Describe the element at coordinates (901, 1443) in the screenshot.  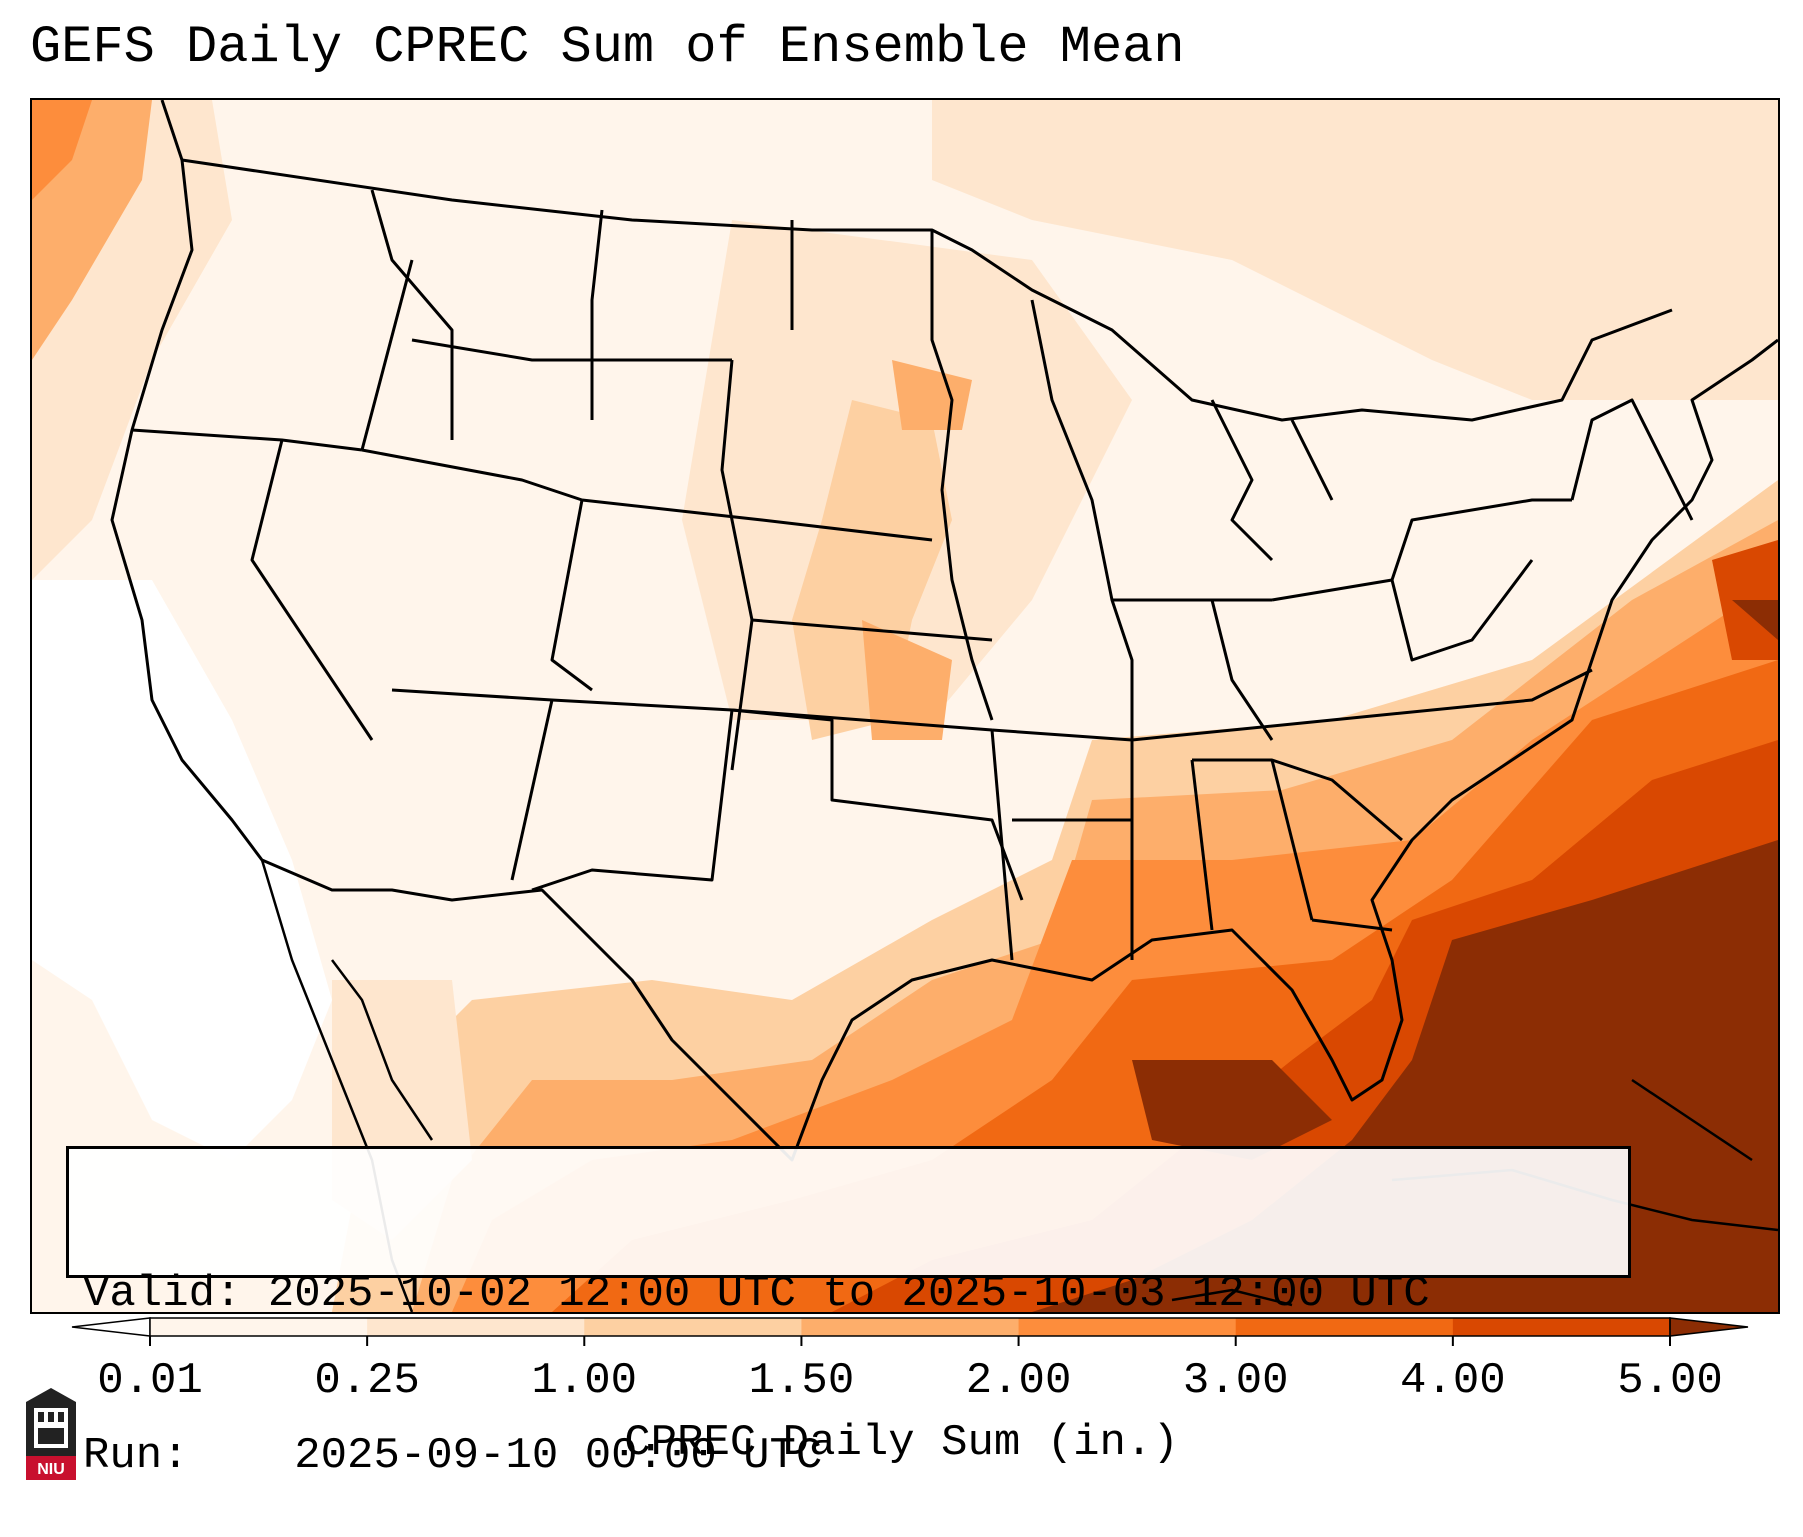
I see `colorbar-label: CPREC Daily Sum (in.)` at that location.